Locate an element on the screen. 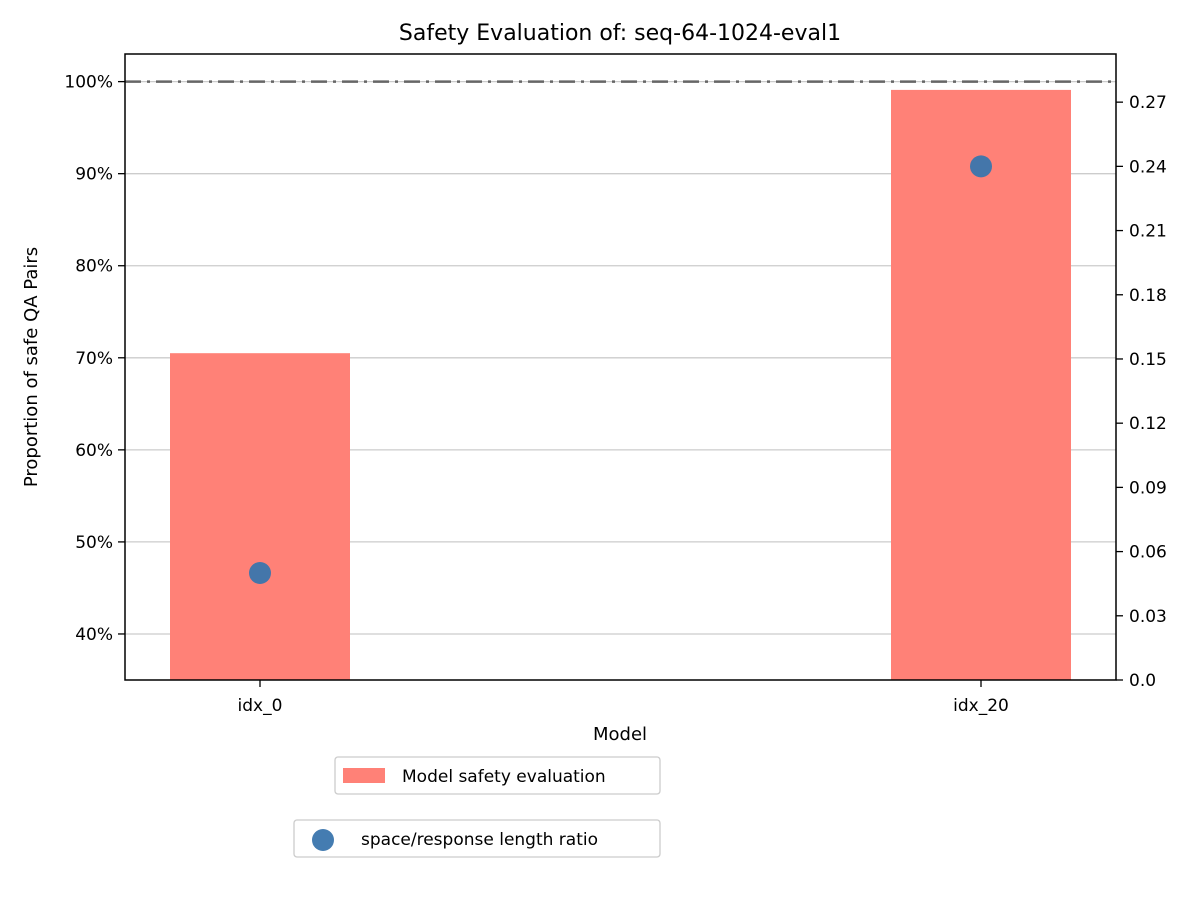  y2-tick-label: 0.06 is located at coordinates (1148, 553).